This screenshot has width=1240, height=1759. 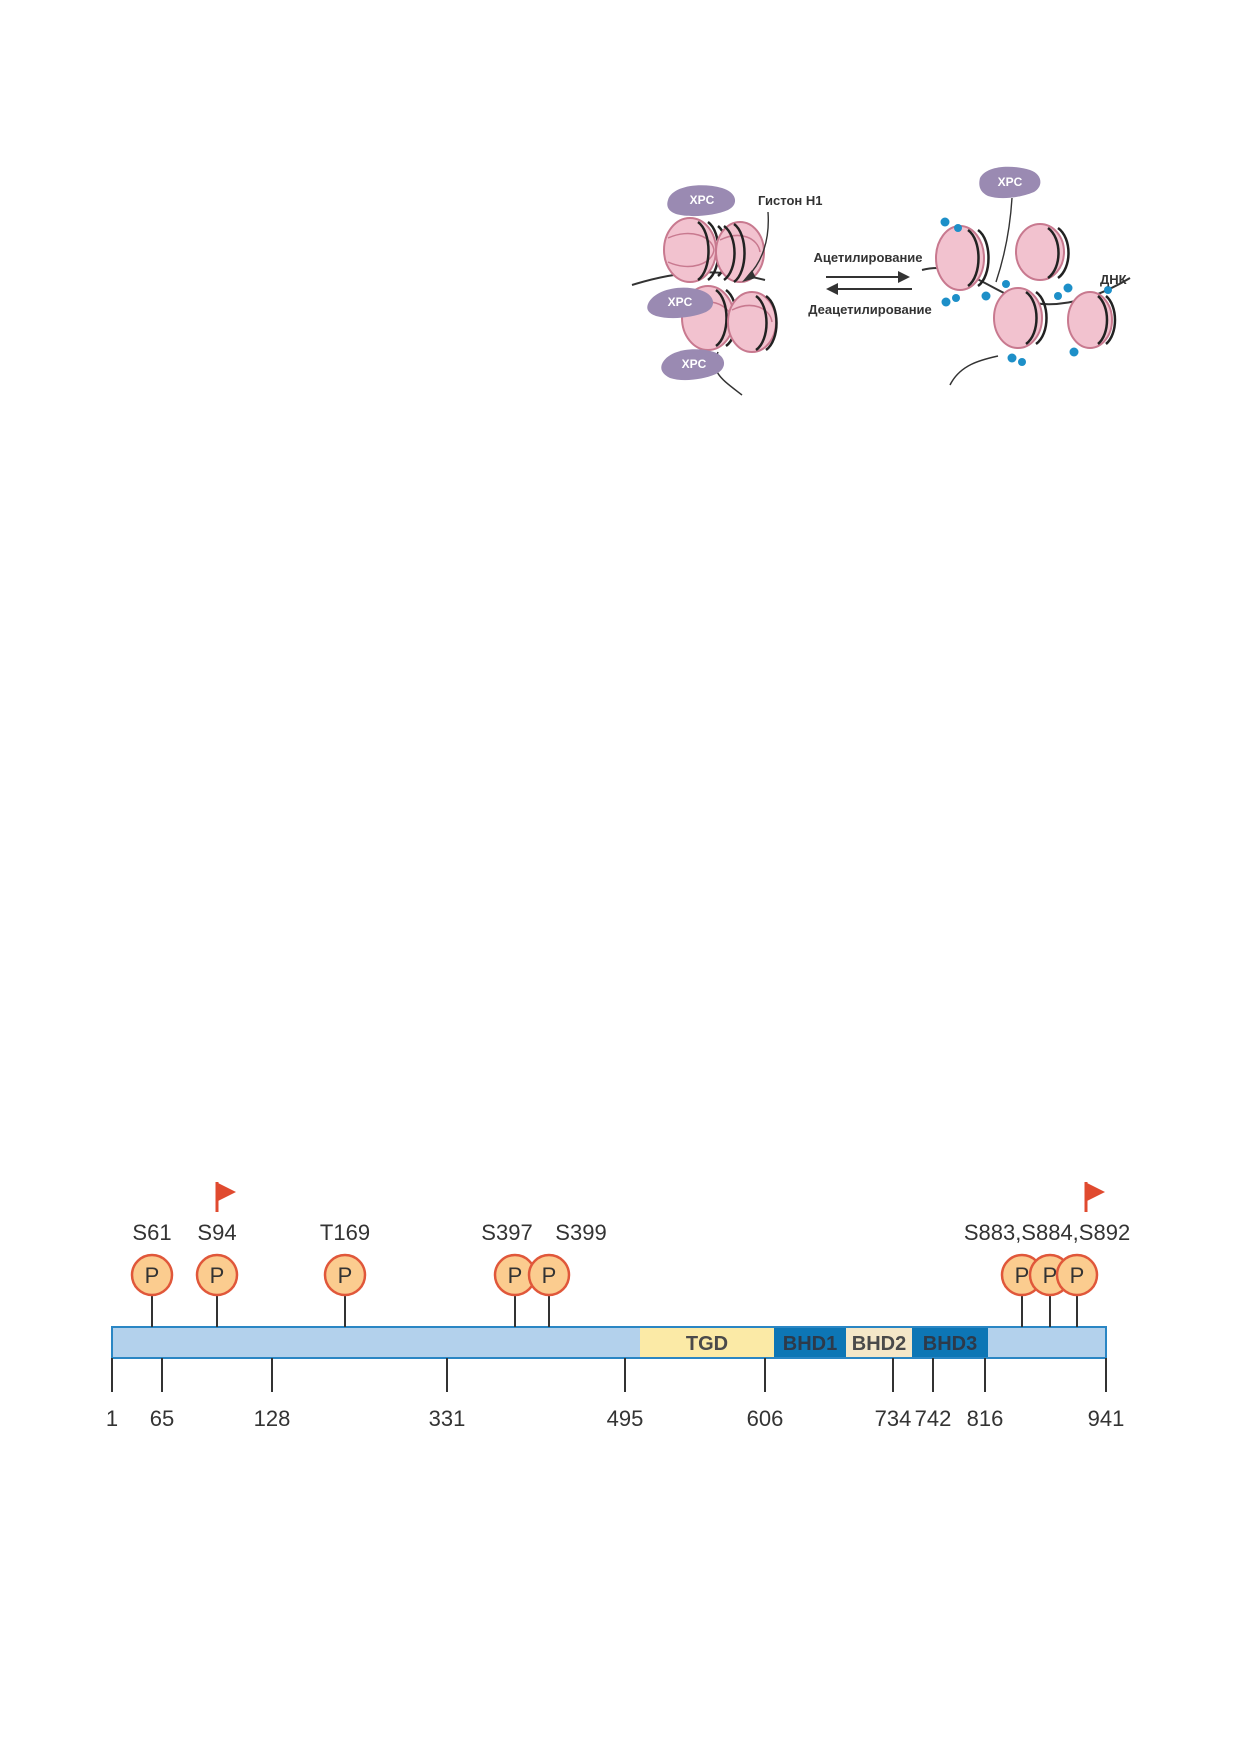 What do you see at coordinates (112, 1418) in the screenshot?
I see `position-label: 1` at bounding box center [112, 1418].